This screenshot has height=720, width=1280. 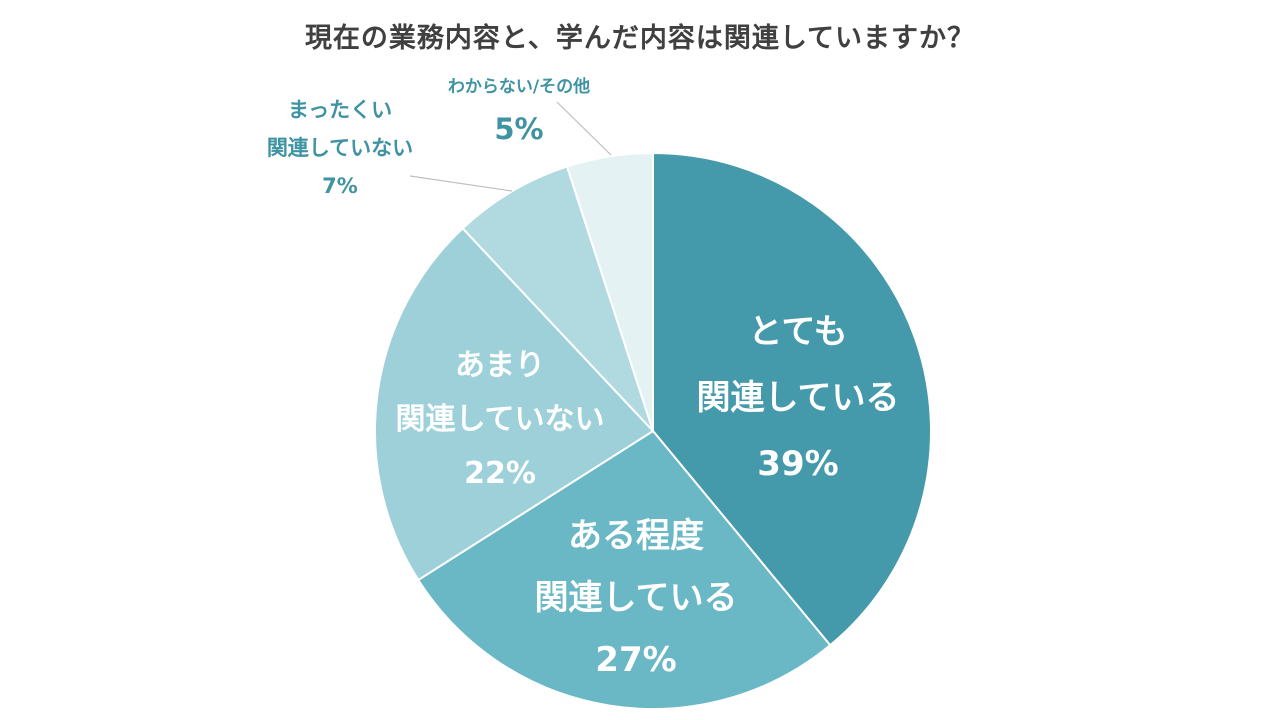 I want to click on slice-label-1: とても関連している 39%, so click(x=798, y=398).